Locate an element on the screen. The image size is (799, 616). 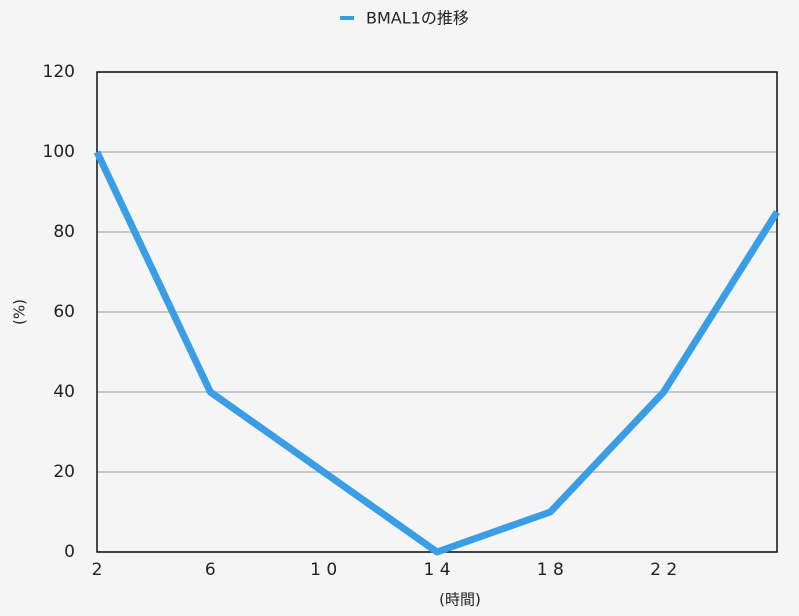
x-tick-label: 1 8 is located at coordinates (550, 570).